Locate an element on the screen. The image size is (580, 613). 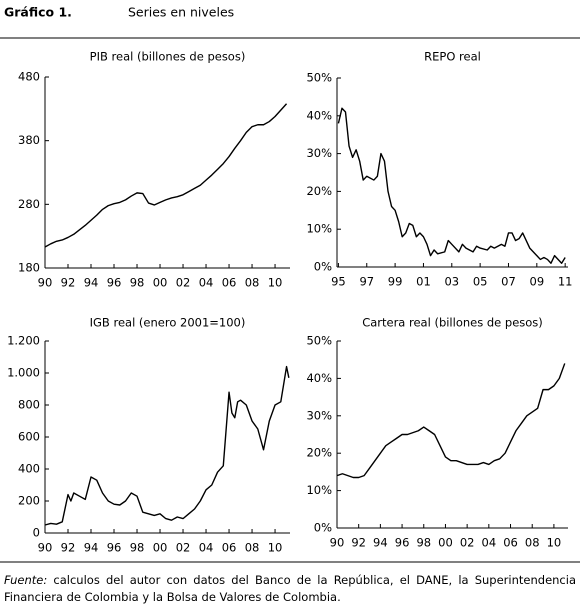
y-tick-label: 180 is located at coordinates (29, 268).